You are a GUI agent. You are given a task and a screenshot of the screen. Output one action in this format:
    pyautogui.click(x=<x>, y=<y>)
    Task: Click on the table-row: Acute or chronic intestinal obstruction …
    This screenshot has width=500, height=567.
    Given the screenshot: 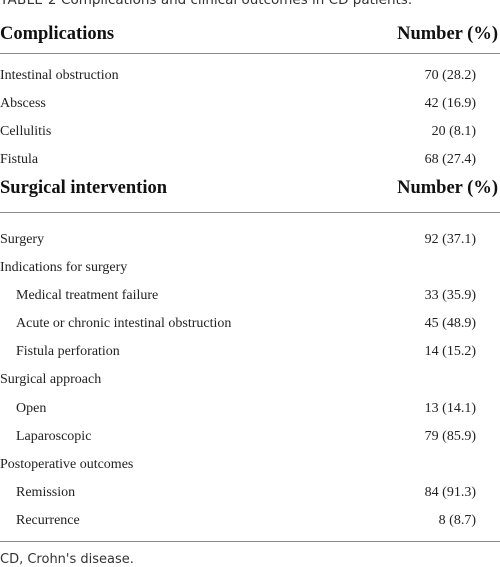 What is the action you would take?
    pyautogui.click(x=250, y=325)
    